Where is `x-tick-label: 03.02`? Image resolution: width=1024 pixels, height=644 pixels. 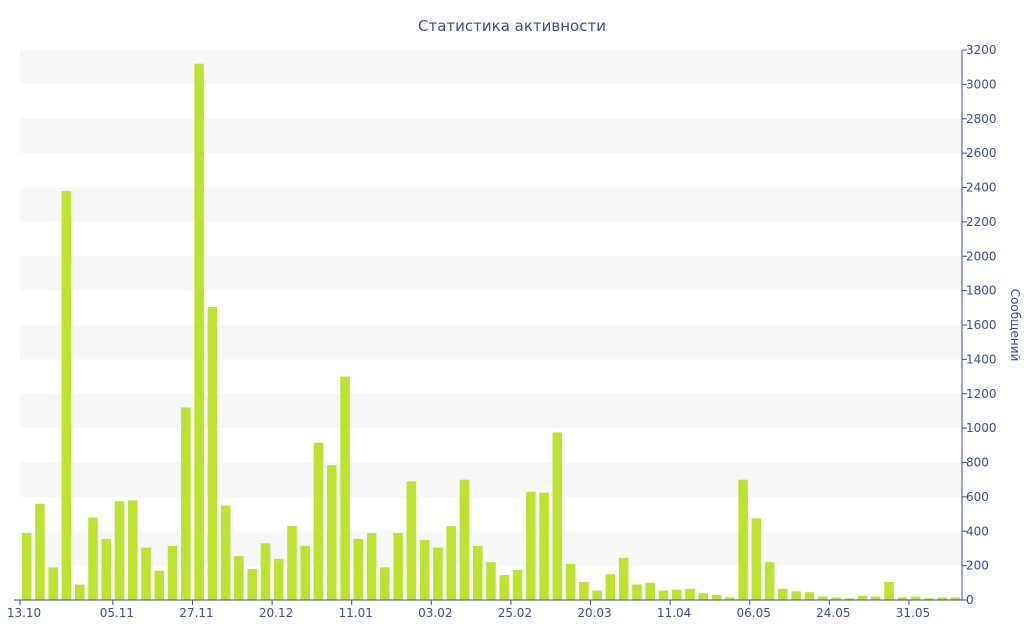 x-tick-label: 03.02 is located at coordinates (435, 613).